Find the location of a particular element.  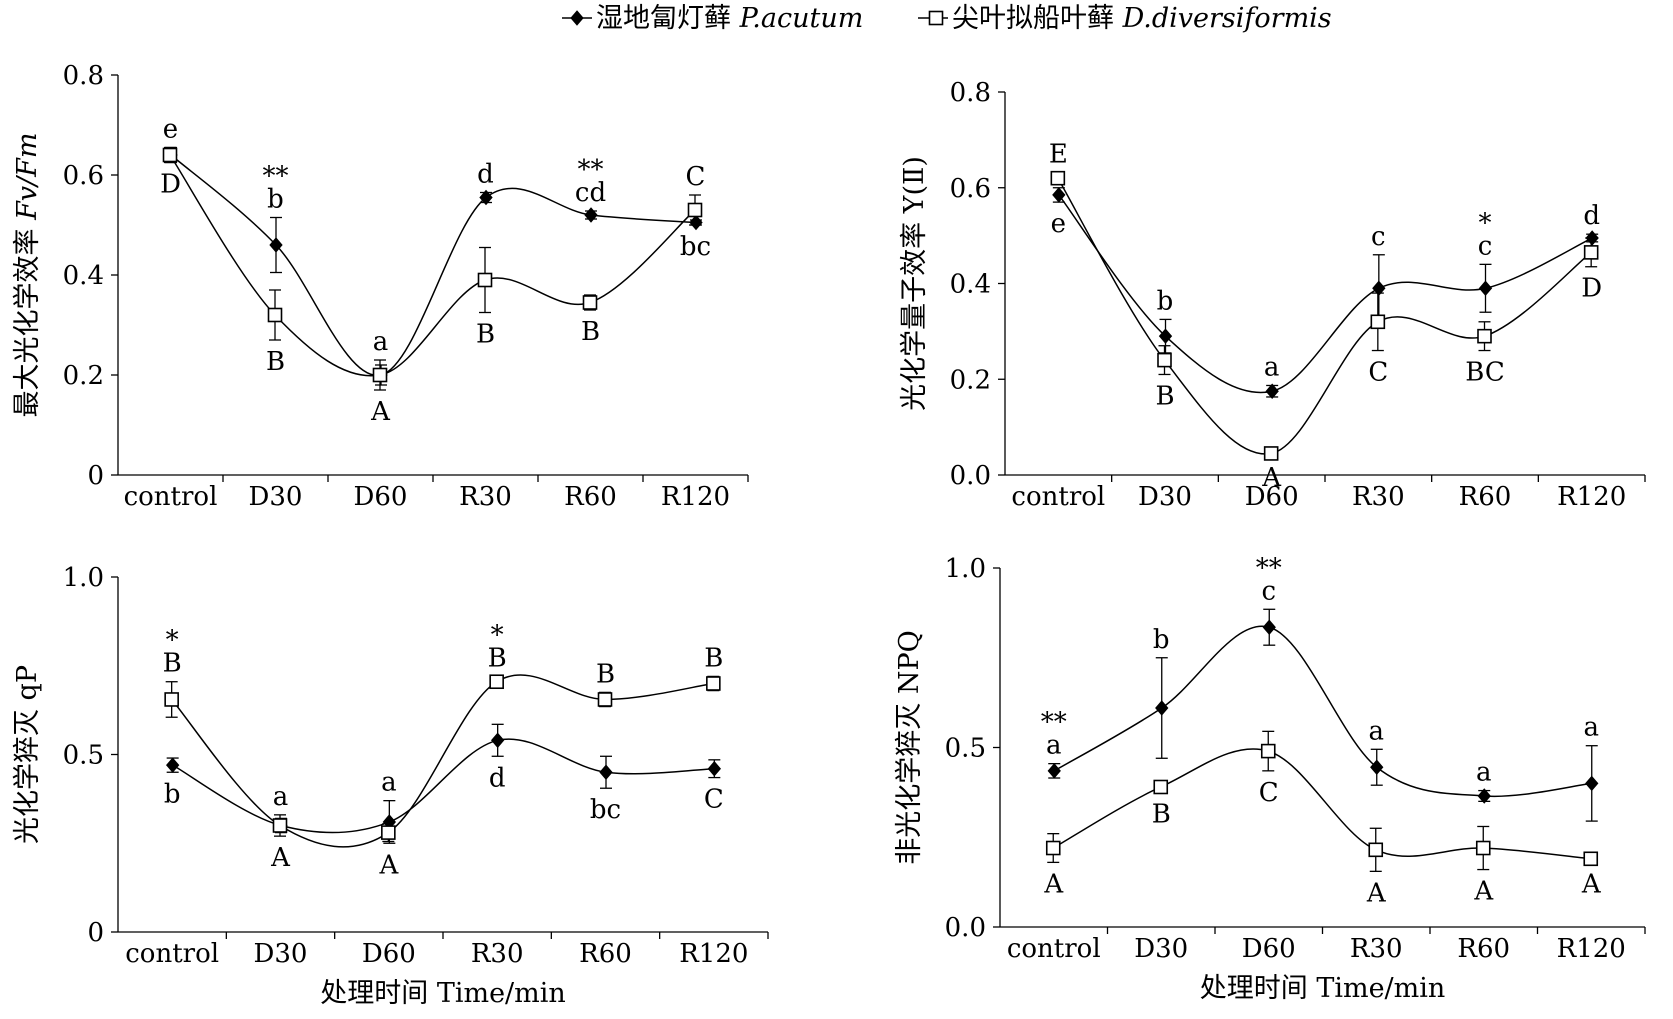

significance-letter: d is located at coordinates (1591, 216).